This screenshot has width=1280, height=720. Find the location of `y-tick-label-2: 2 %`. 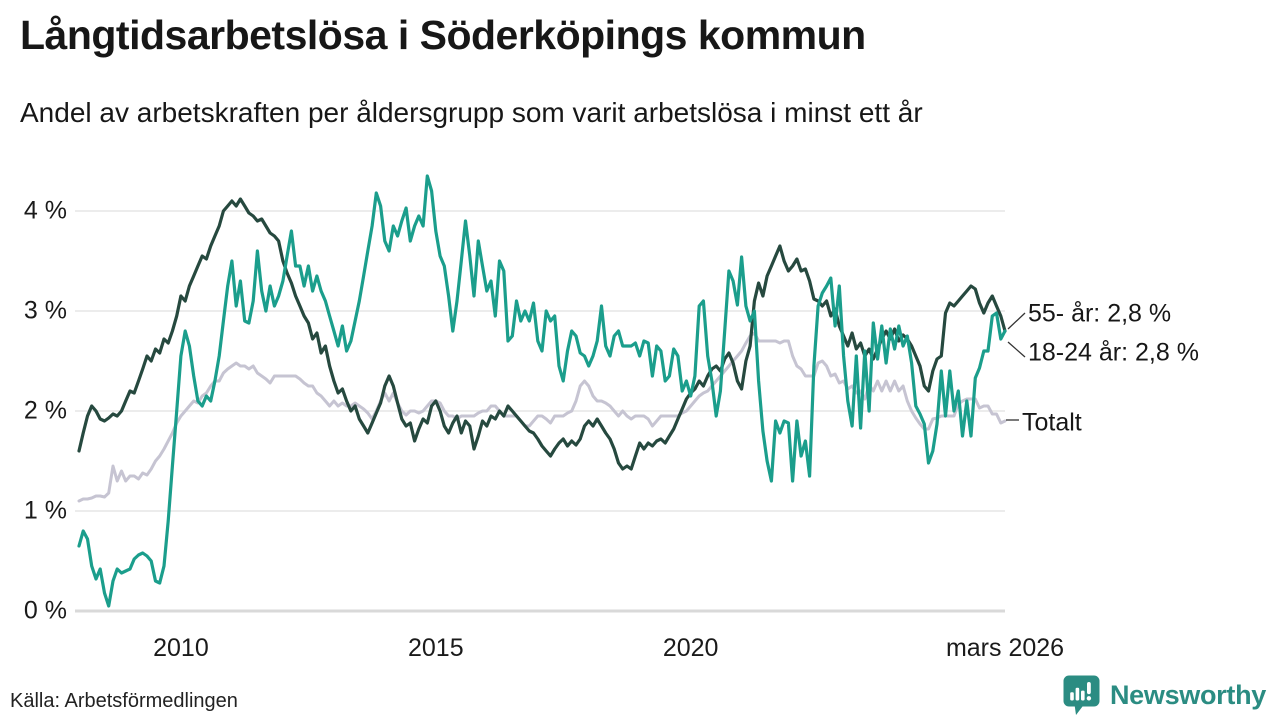

y-tick-label-2: 2 % is located at coordinates (45, 410).